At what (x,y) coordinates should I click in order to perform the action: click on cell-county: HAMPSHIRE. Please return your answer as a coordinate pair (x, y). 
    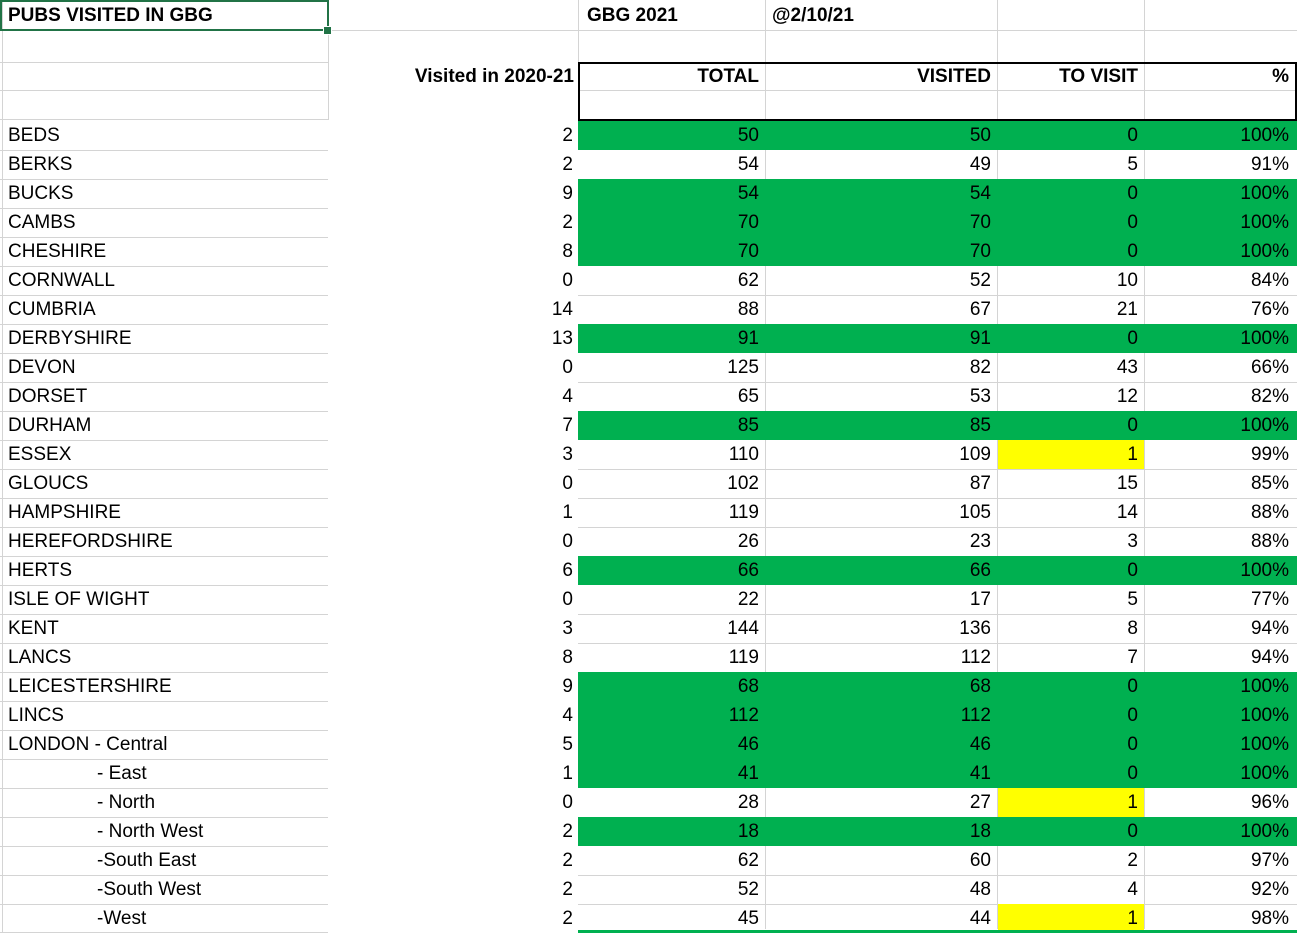
    Looking at the image, I should click on (64, 512).